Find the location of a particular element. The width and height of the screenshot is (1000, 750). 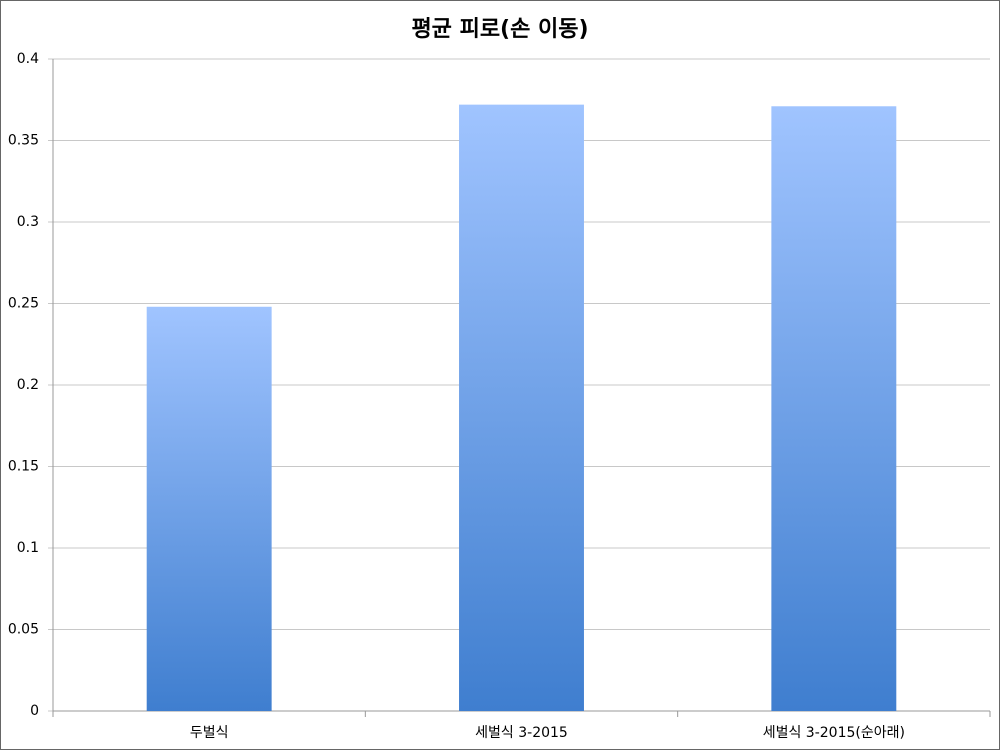

y-tick-label: 0 is located at coordinates (34, 711).